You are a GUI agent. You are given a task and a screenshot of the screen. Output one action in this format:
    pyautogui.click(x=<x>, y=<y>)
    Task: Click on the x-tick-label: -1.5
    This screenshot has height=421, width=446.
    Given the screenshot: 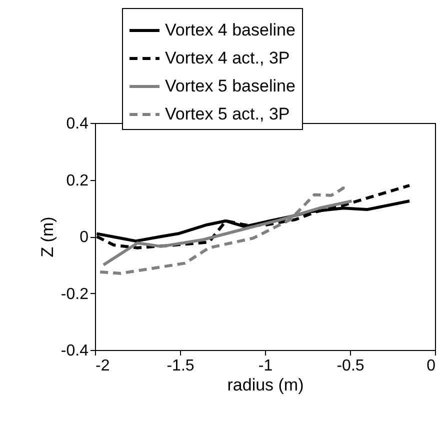 What is the action you would take?
    pyautogui.click(x=180, y=366)
    